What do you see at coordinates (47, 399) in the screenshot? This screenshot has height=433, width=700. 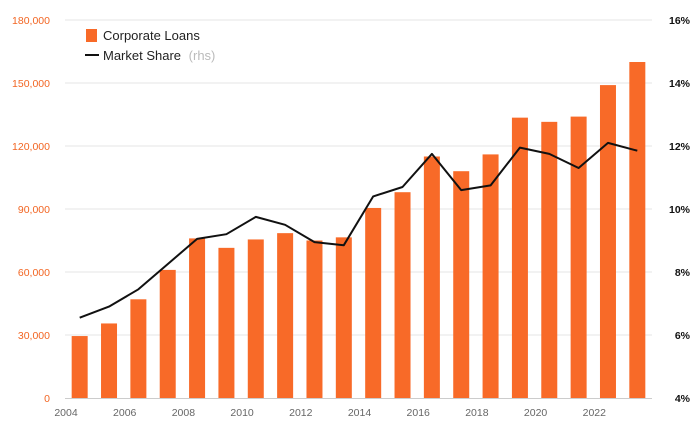 I see `y-left-tick-label: 0` at bounding box center [47, 399].